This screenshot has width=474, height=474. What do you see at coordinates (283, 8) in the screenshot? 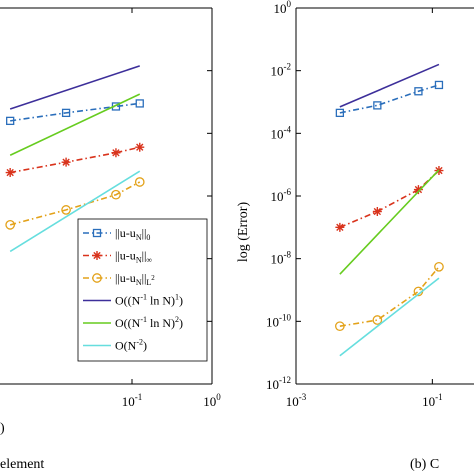
I see `y-tick-label: 10⁰` at bounding box center [283, 8].